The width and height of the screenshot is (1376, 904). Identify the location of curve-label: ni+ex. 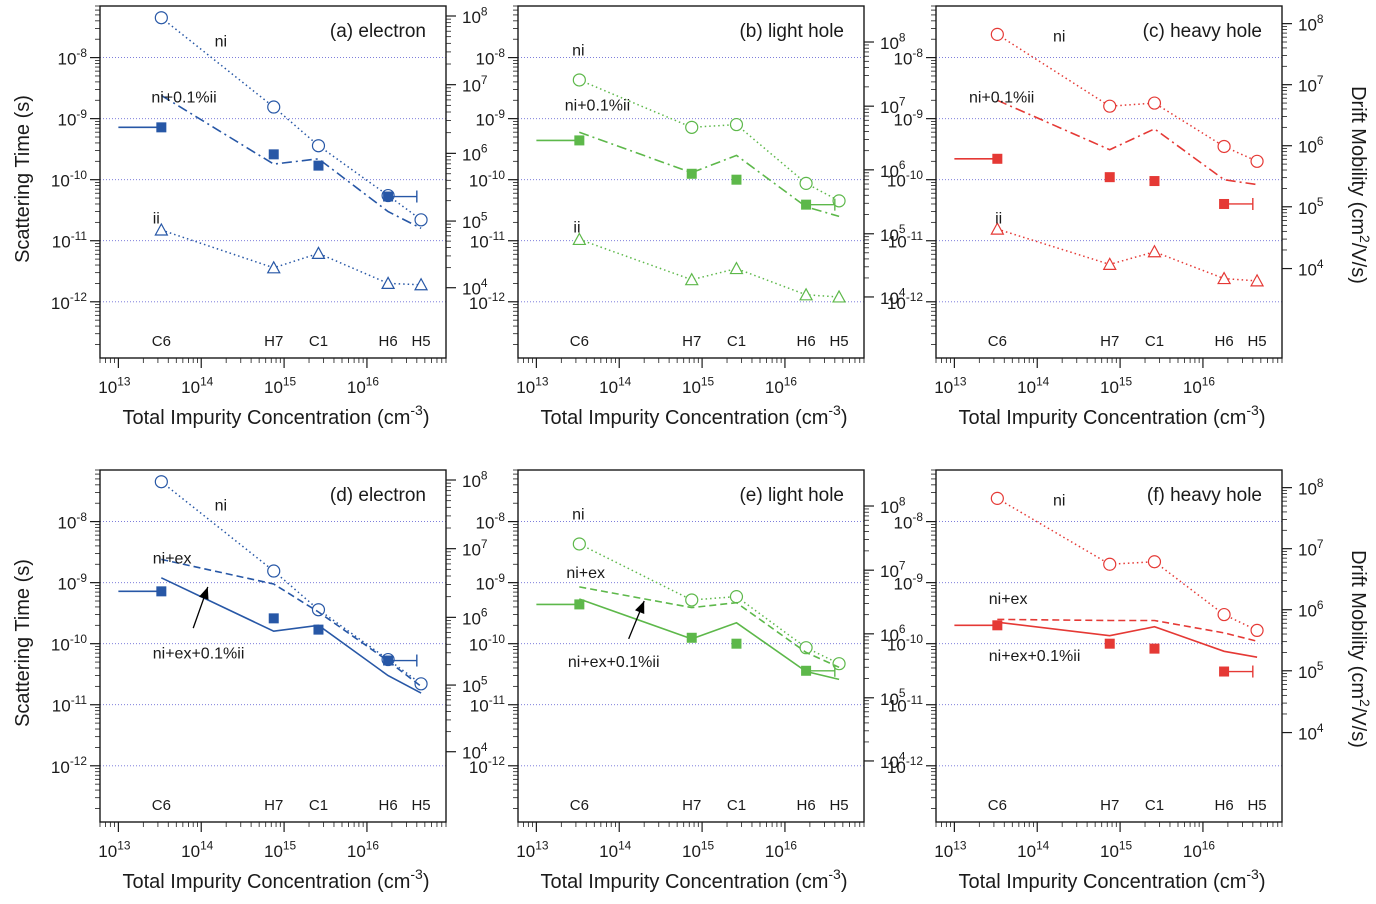
(585, 573).